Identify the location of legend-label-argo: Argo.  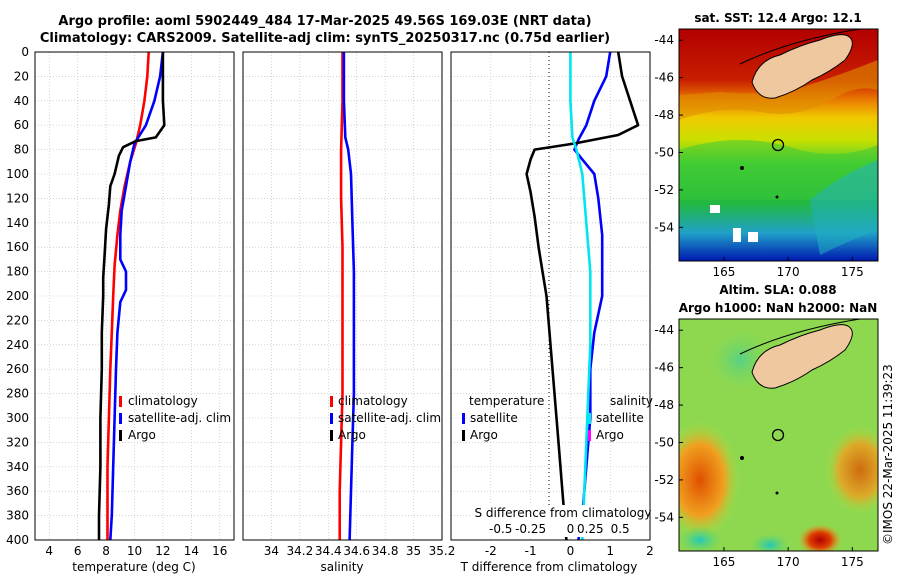
(352, 435).